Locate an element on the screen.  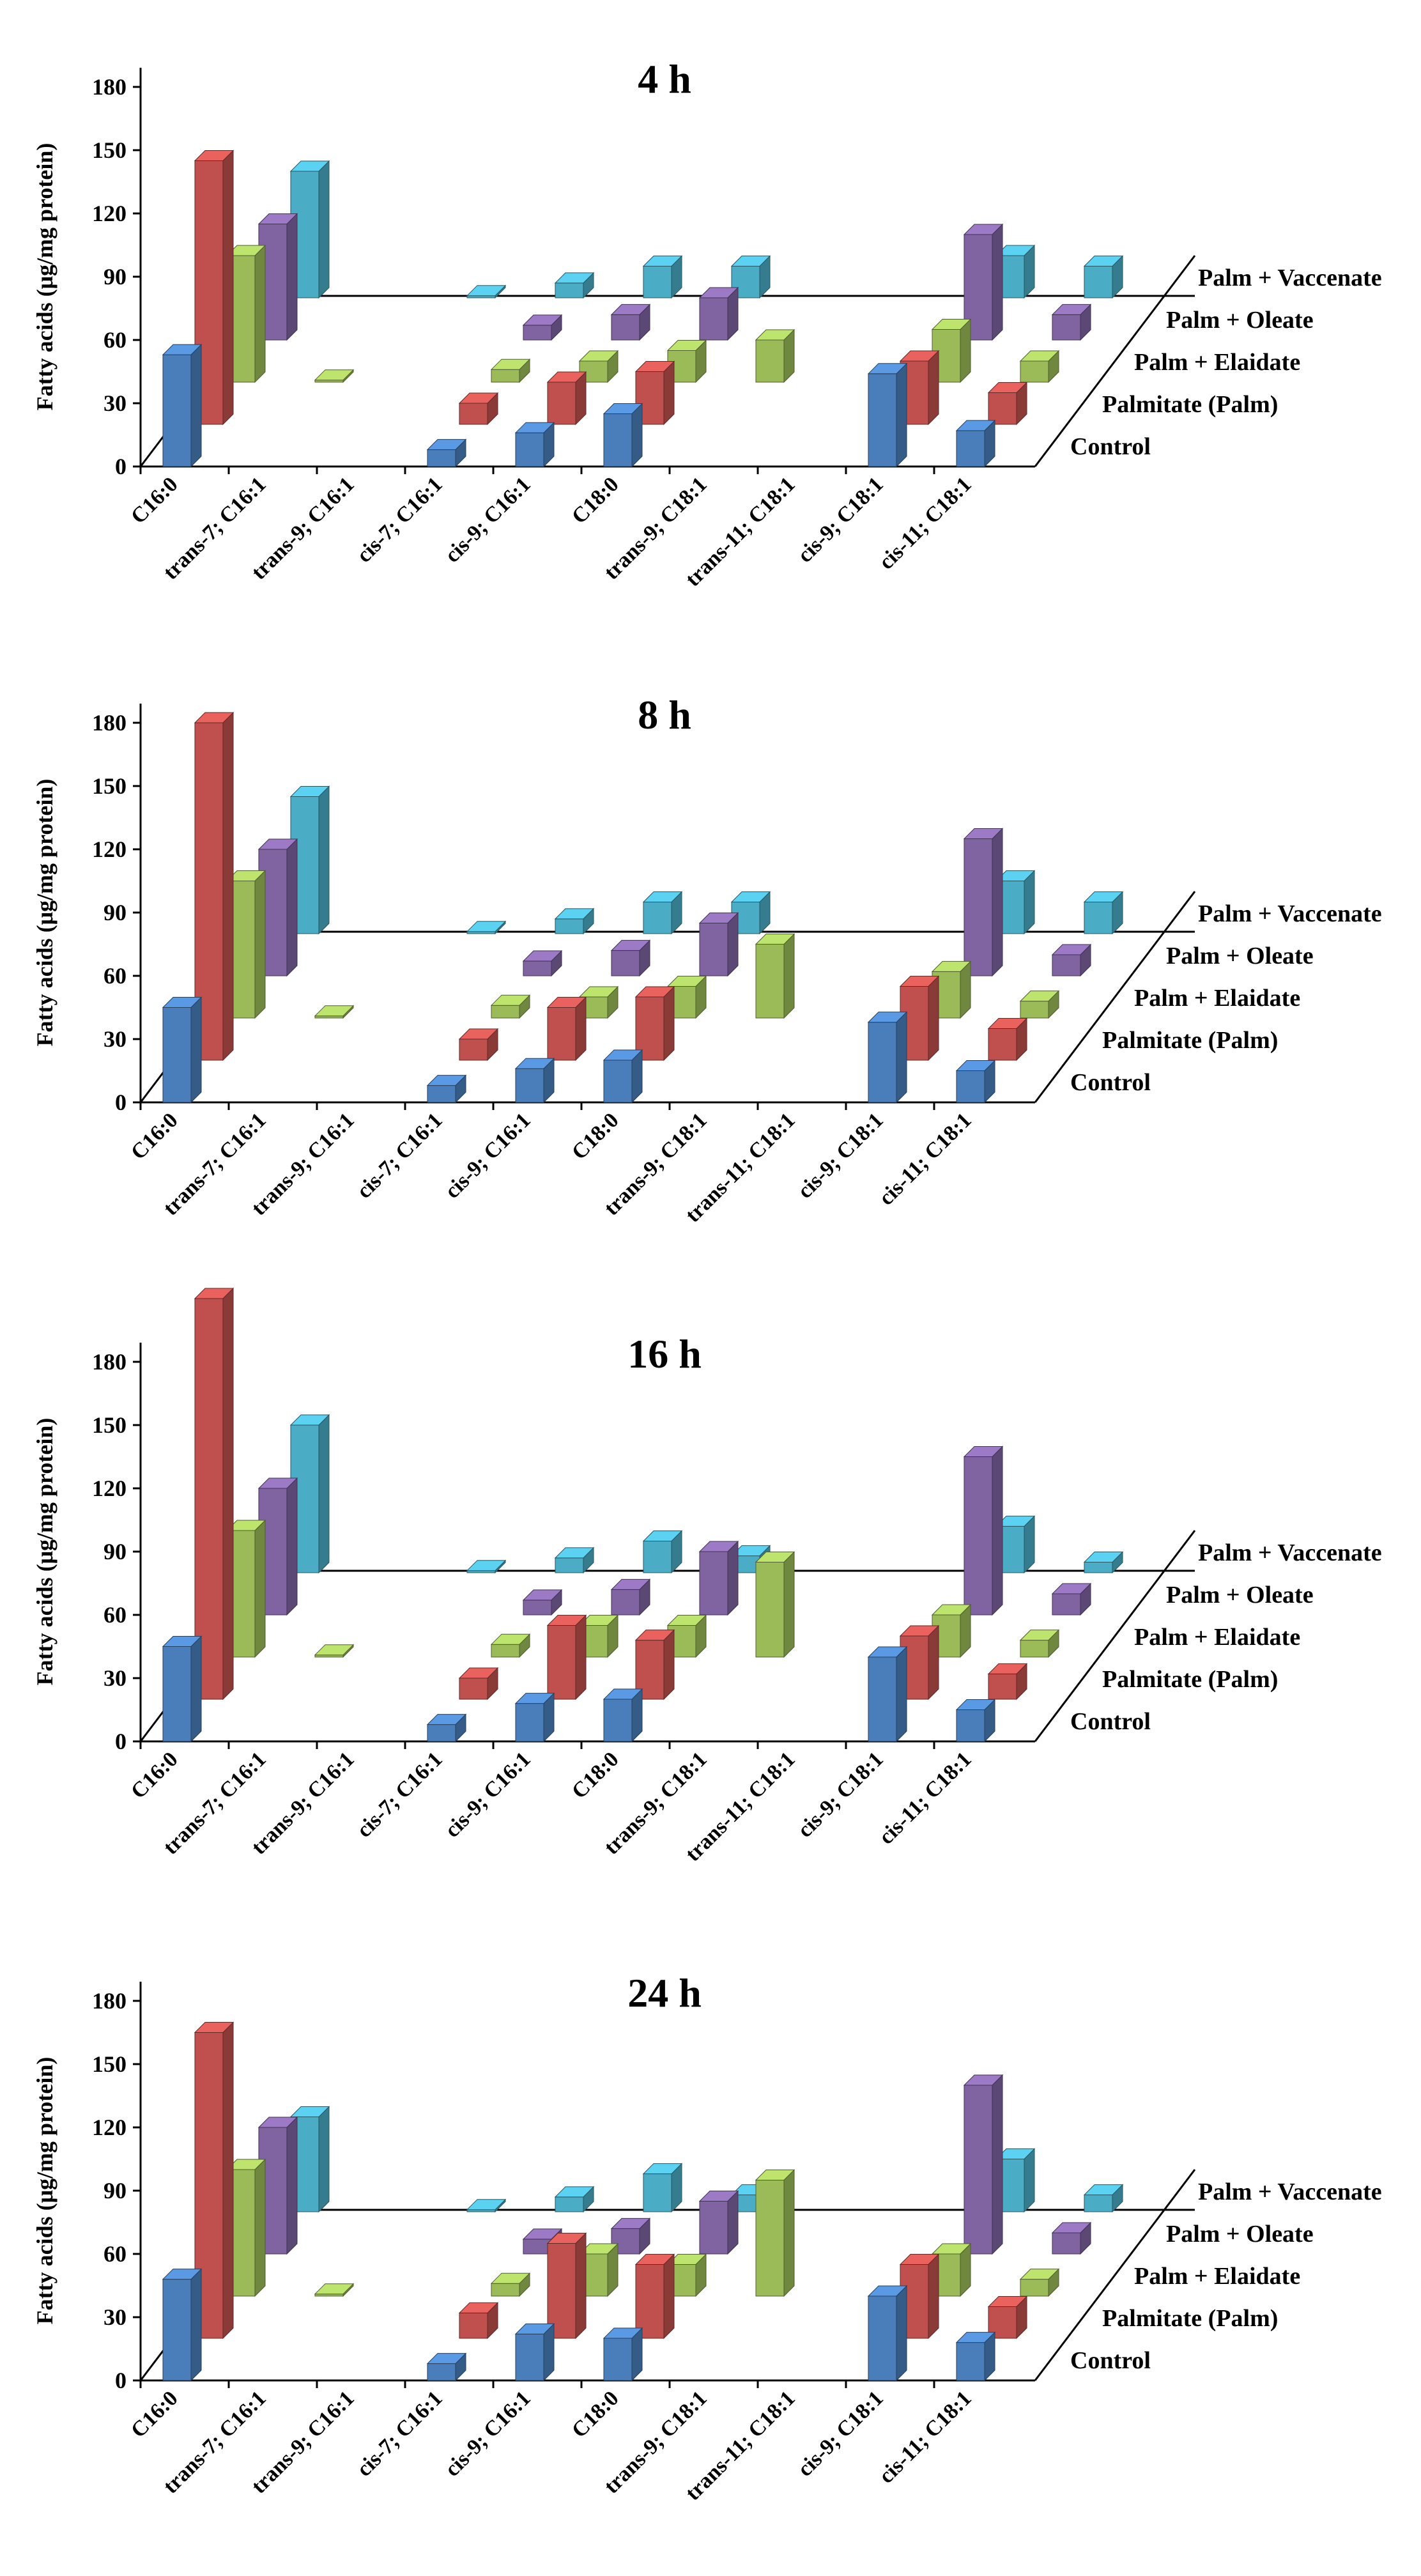
category-label: cis-7; C16:1 is located at coordinates (399, 2433).